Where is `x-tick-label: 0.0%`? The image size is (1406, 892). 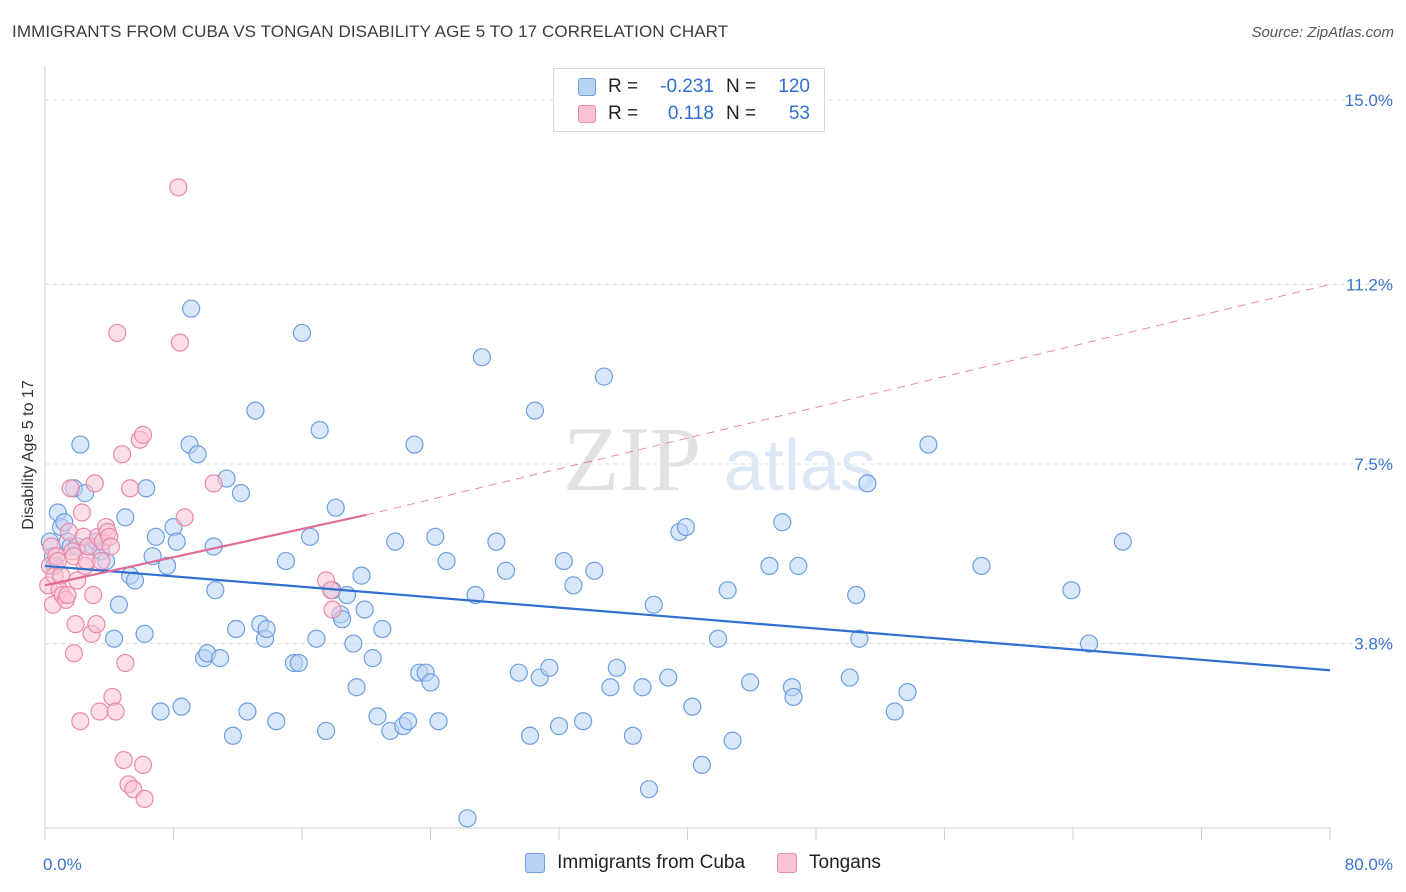
x-tick-label: 0.0% is located at coordinates (62, 864).